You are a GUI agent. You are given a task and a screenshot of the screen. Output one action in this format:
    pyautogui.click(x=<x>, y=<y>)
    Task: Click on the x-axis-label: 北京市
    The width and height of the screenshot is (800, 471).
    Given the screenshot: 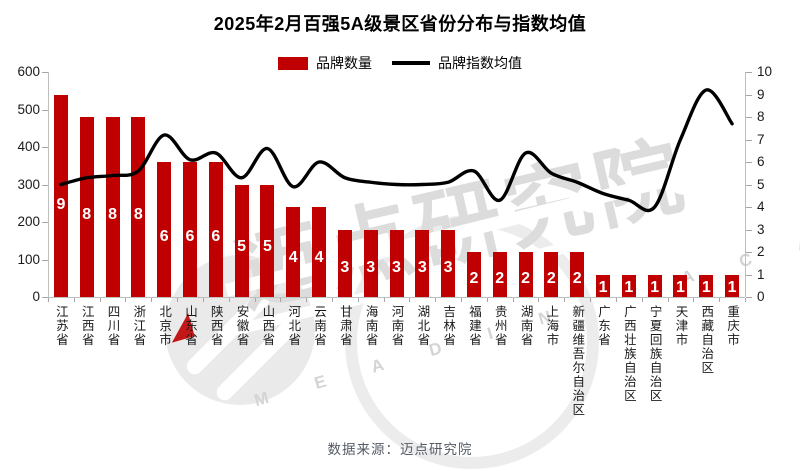 What is the action you would take?
    pyautogui.click(x=164, y=326)
    